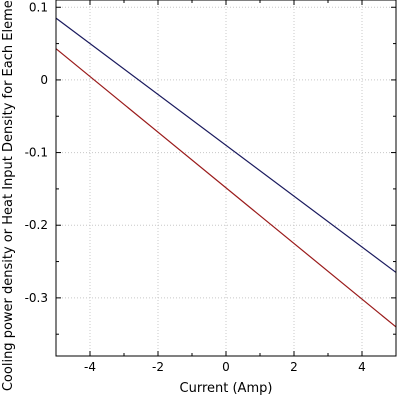  Describe the element at coordinates (362, 367) in the screenshot. I see `x-tick-label: 4` at that location.